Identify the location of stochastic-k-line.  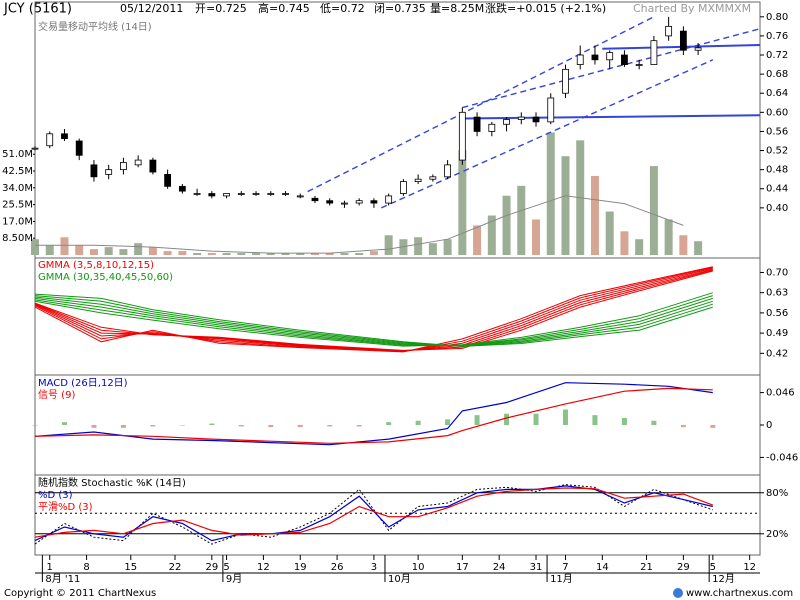
(373, 514).